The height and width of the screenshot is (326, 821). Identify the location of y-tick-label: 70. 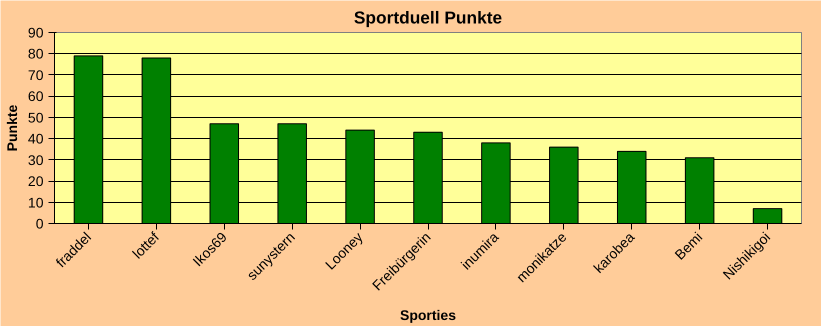
(36, 74).